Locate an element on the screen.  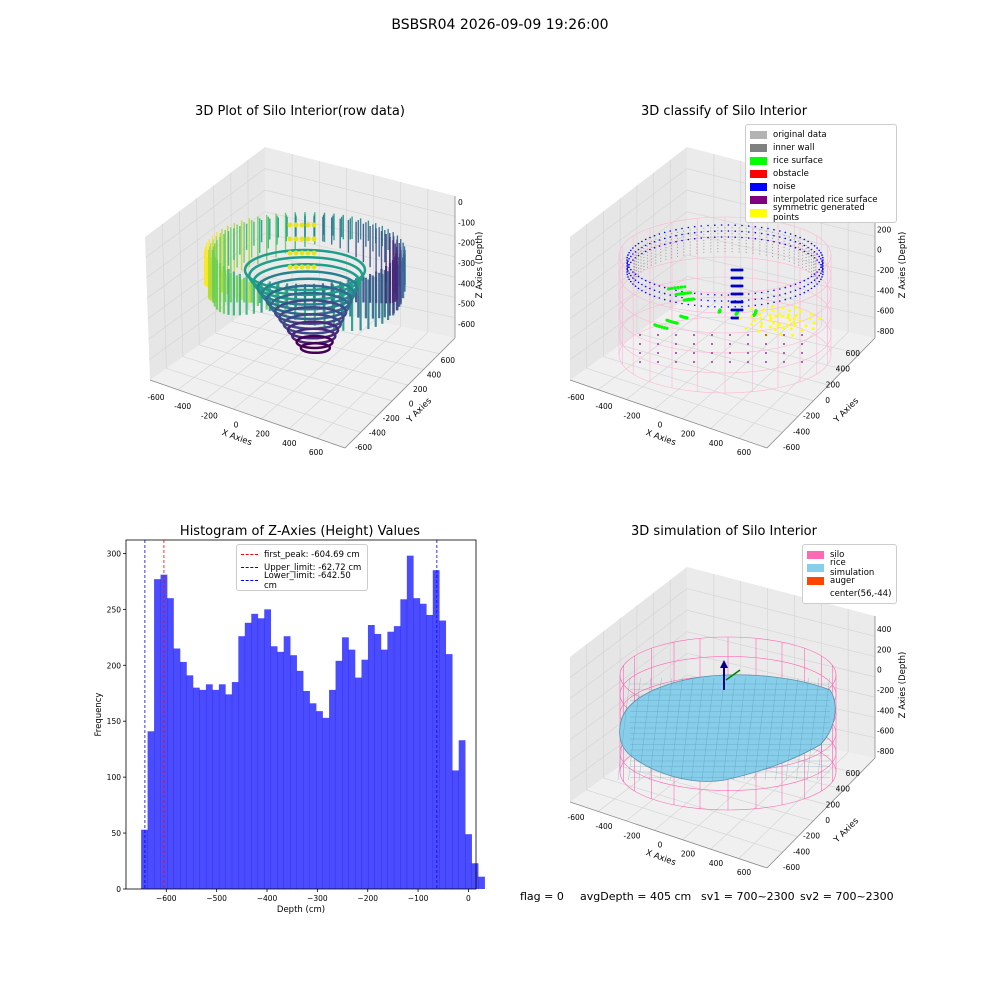
plot-frame is located at coordinates (301, 714).